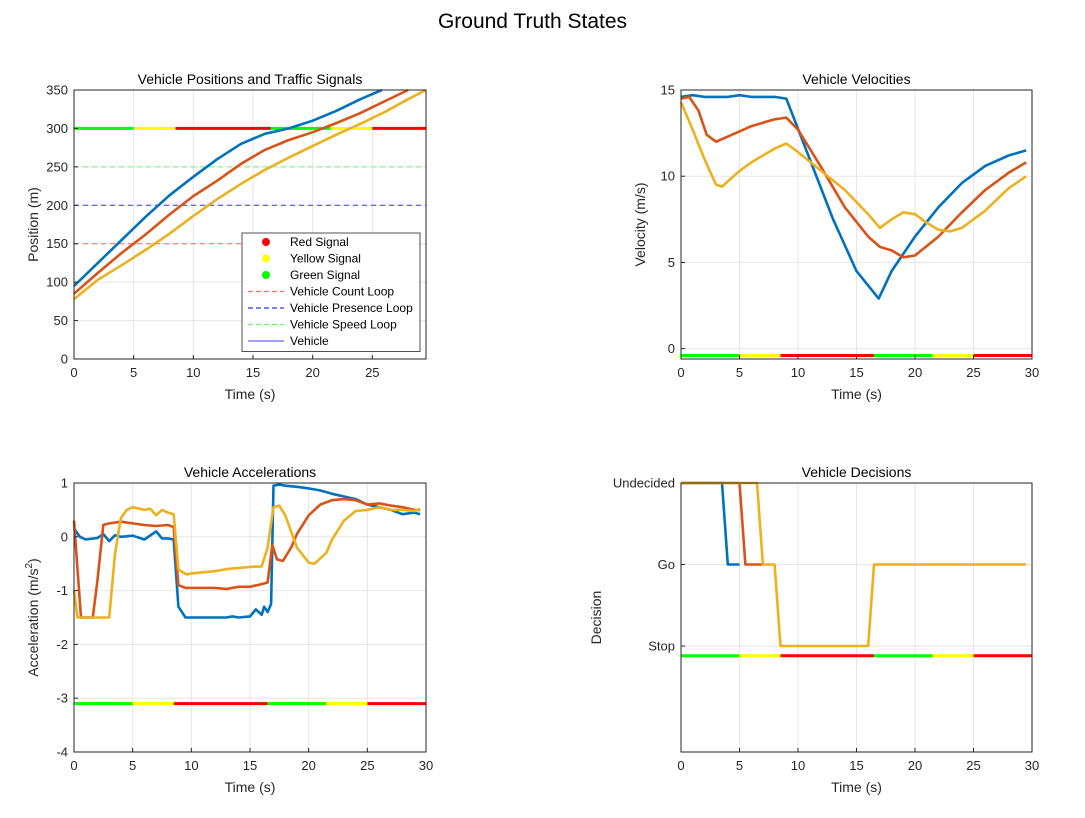  What do you see at coordinates (57, 282) in the screenshot?
I see `y-tick-label: 100` at bounding box center [57, 282].